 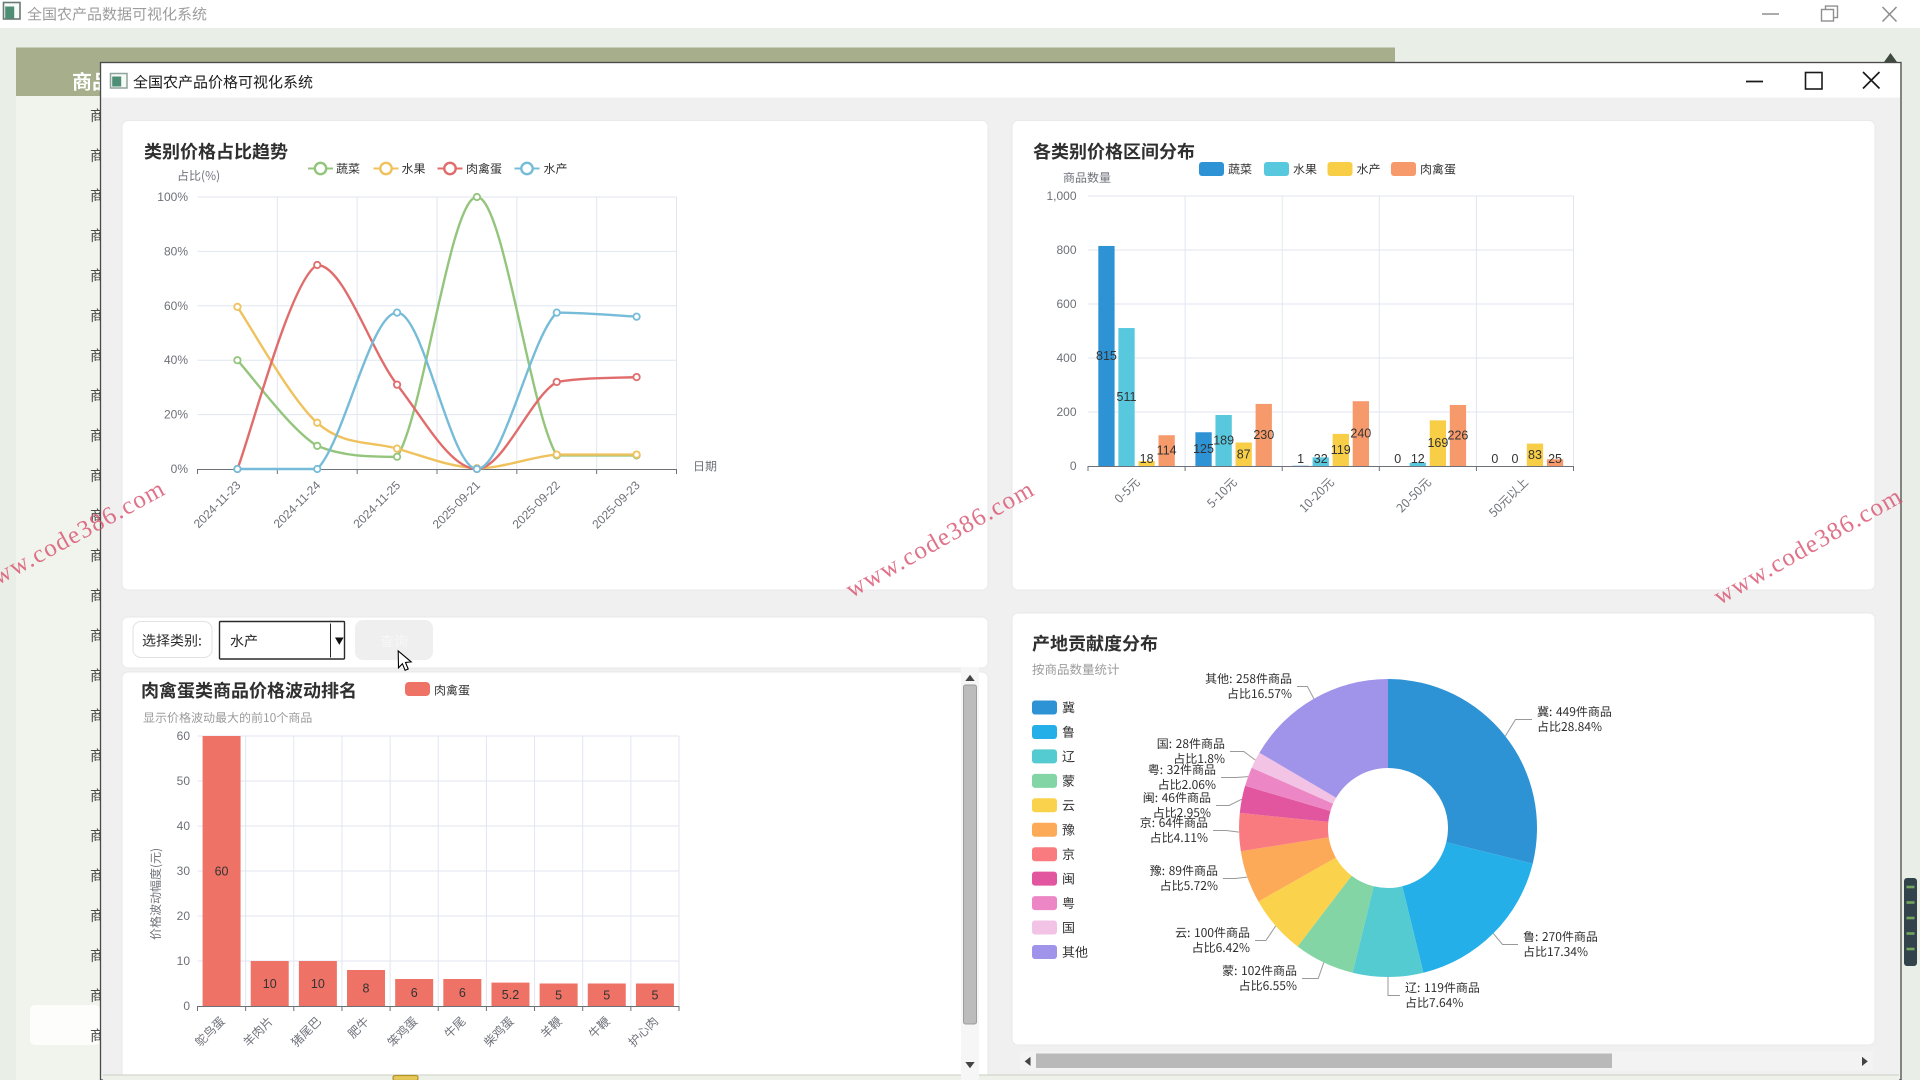 I want to click on svg-text: 600, so click(x=1066, y=304).